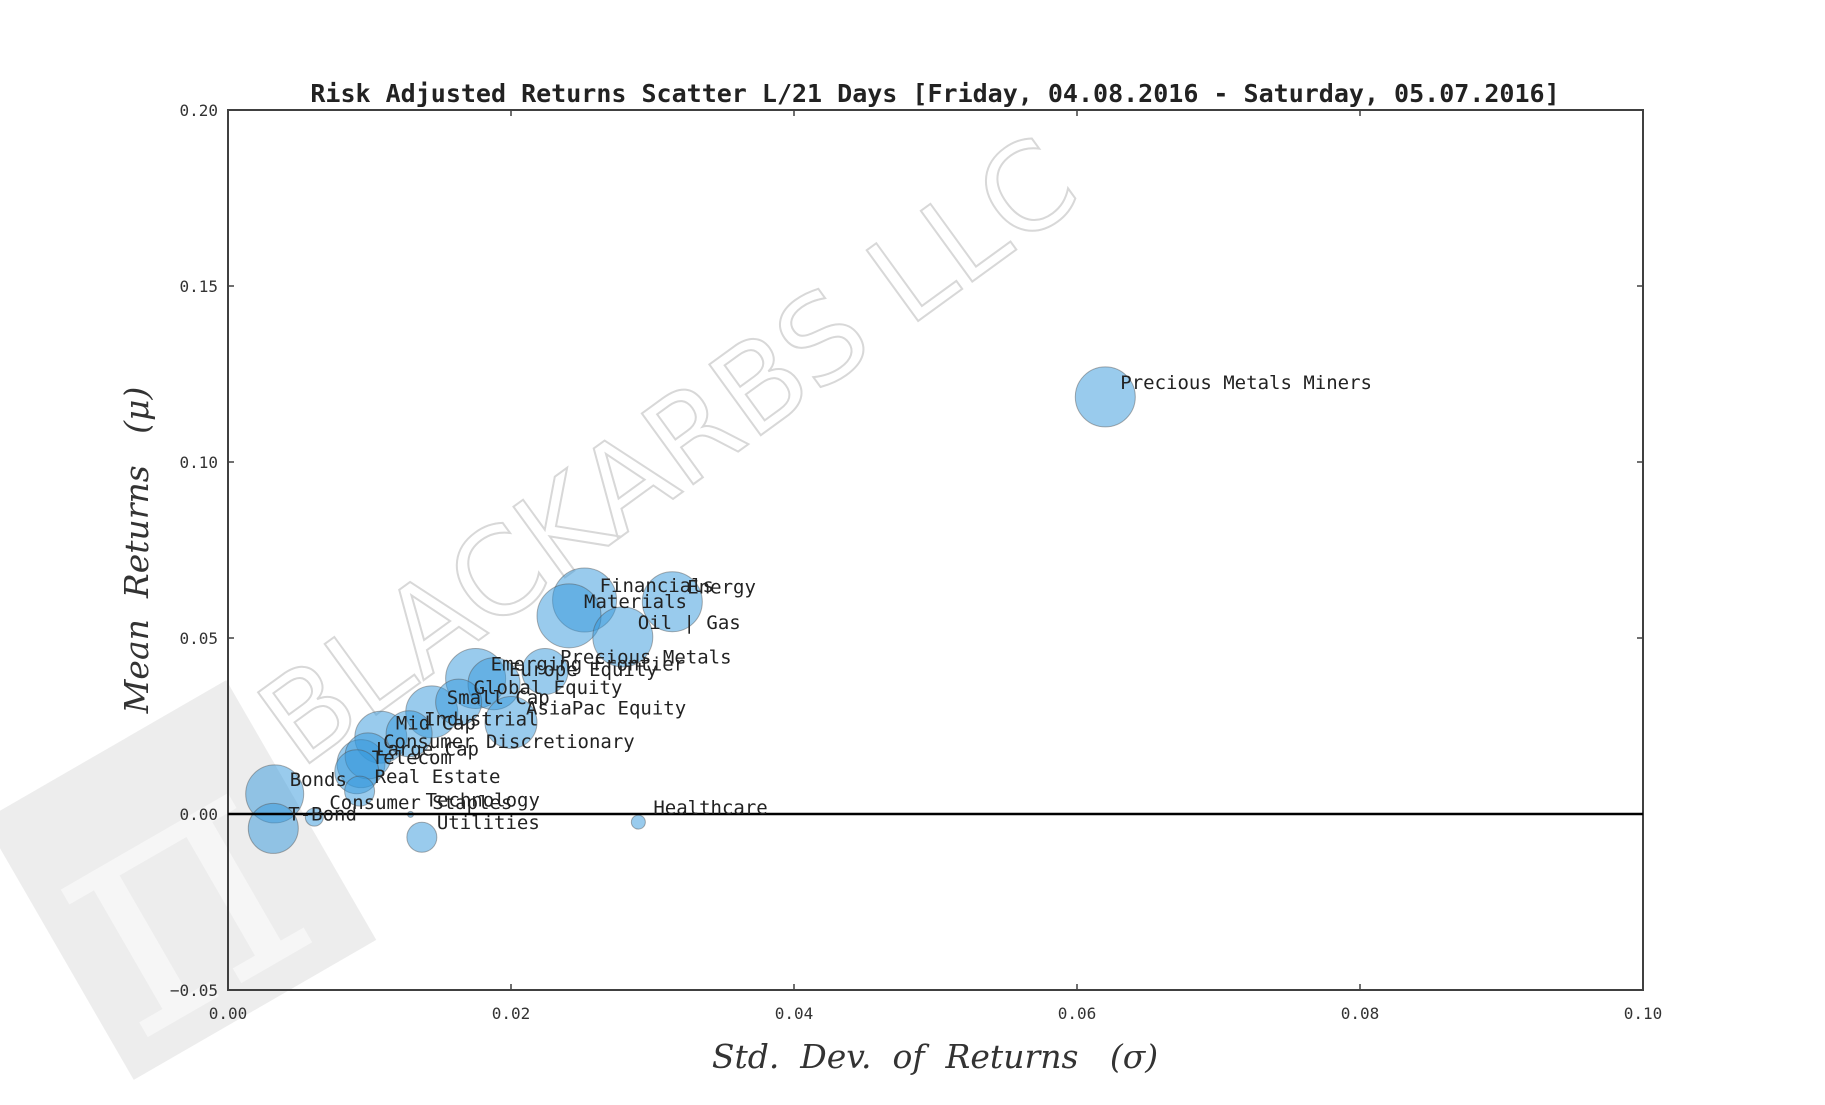  I want to click on point-label: Utilities, so click(488, 823).